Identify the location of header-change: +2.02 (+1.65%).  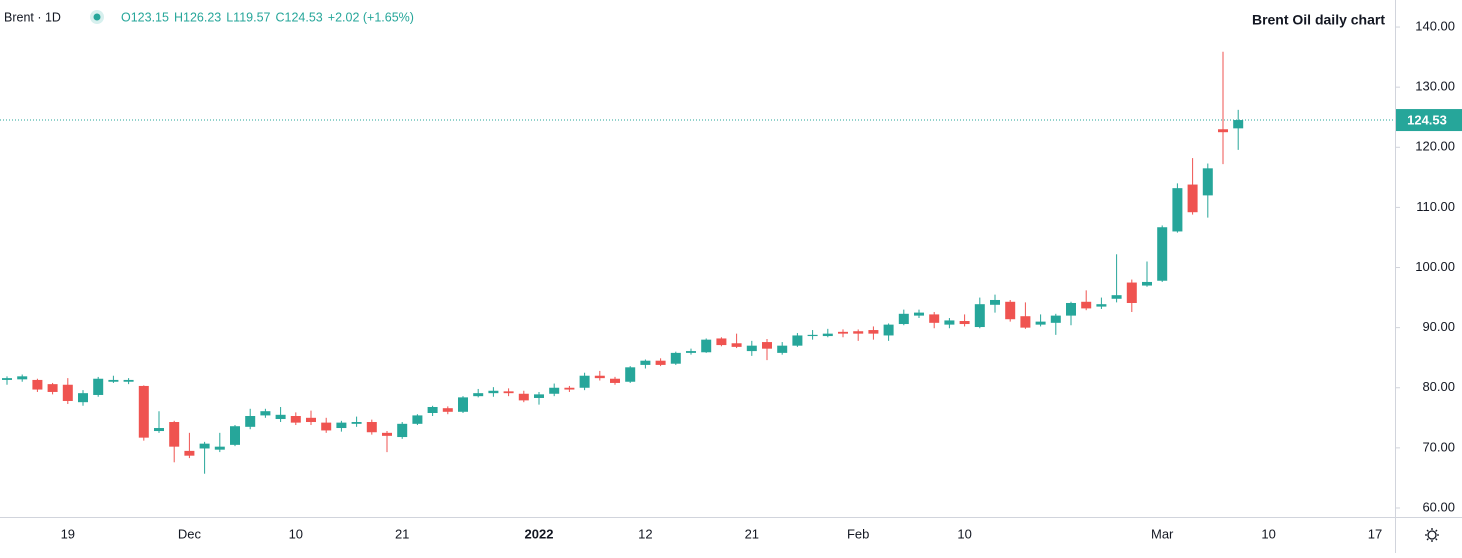
(371, 17).